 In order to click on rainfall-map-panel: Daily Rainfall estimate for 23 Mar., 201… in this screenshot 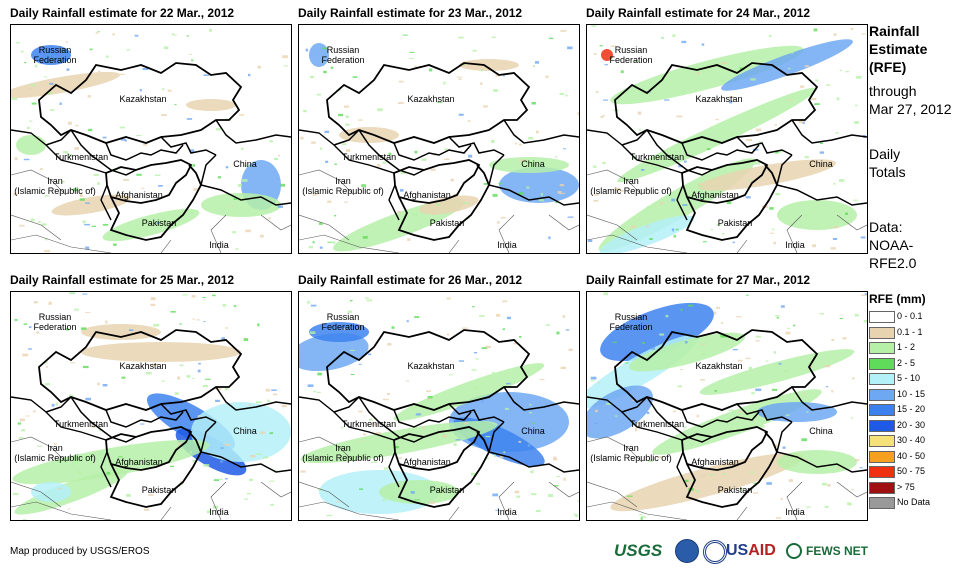, I will do `click(440, 130)`.